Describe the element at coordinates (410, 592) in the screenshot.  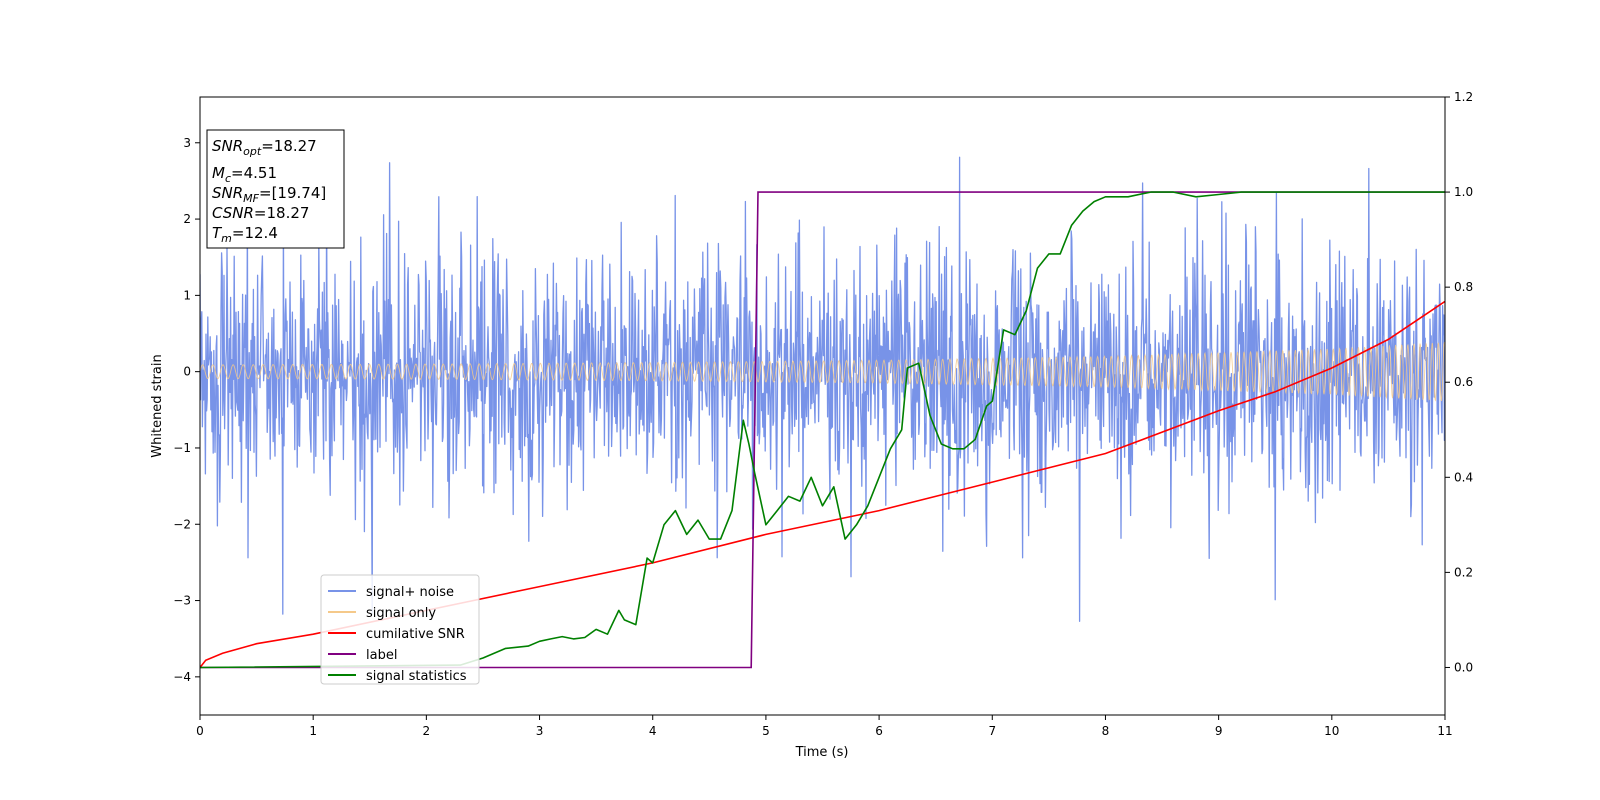
I see `legend-entry: signal+ noise` at that location.